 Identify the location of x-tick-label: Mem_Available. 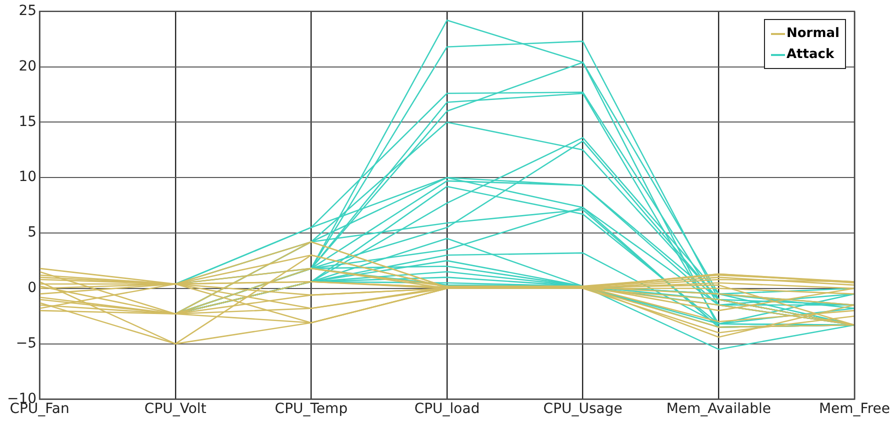
(719, 409).